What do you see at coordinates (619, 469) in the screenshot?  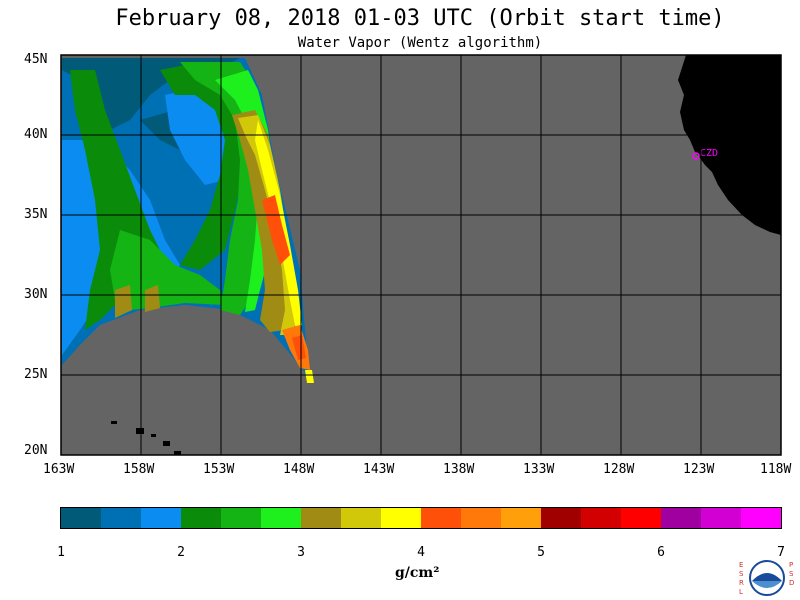 I see `lon-label-128w: 128W` at bounding box center [619, 469].